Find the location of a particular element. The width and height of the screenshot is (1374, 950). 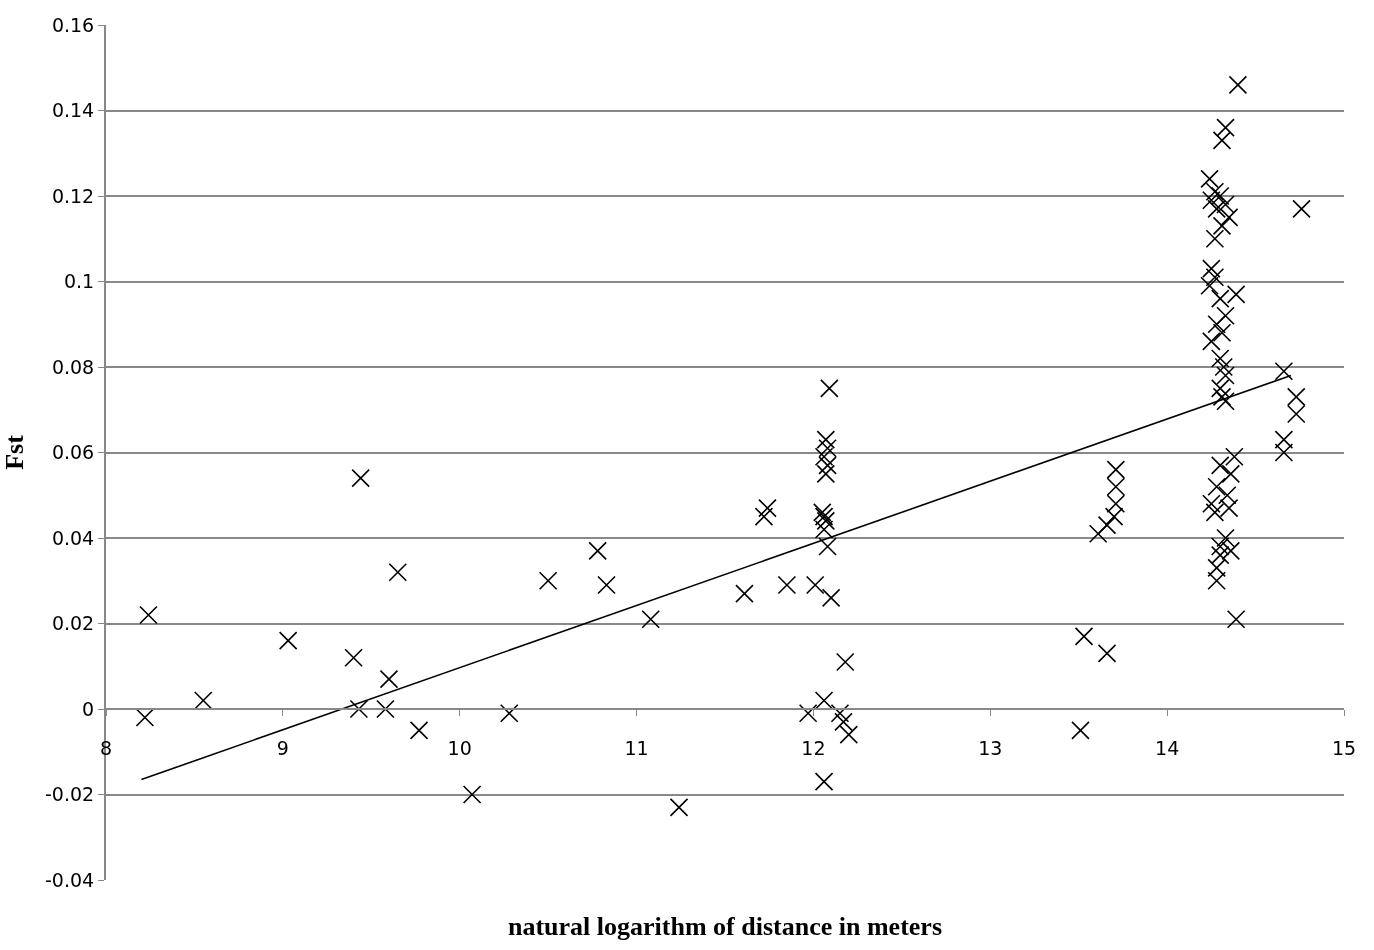

y-tick-label: 0.14 is located at coordinates (73, 110).